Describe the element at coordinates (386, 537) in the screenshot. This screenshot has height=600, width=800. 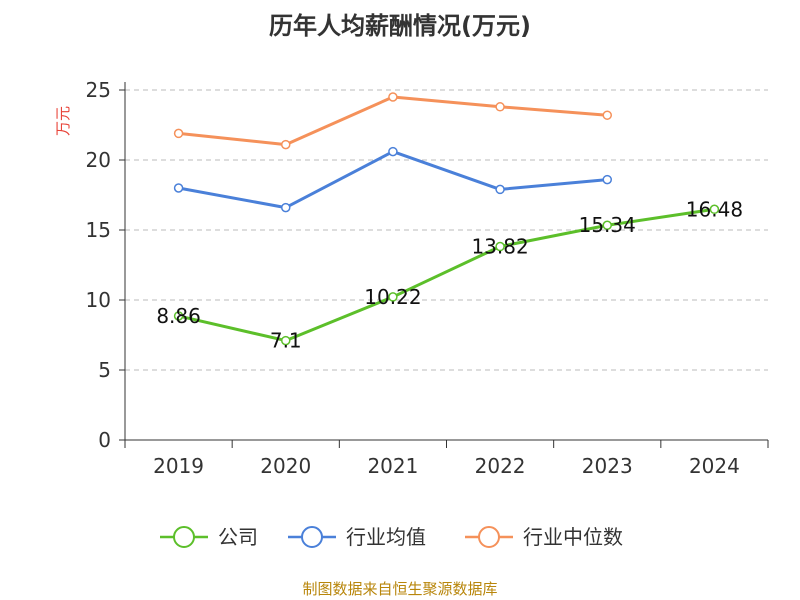
I see `legend-label: 行业均值` at that location.